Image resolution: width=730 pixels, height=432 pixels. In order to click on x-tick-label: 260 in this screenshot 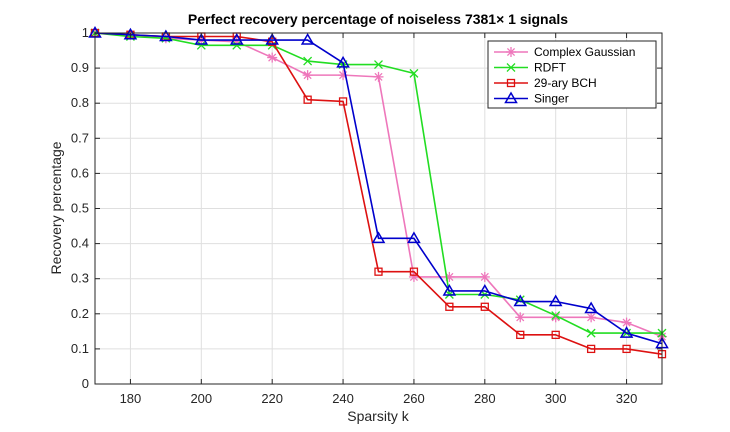, I will do `click(414, 398)`.